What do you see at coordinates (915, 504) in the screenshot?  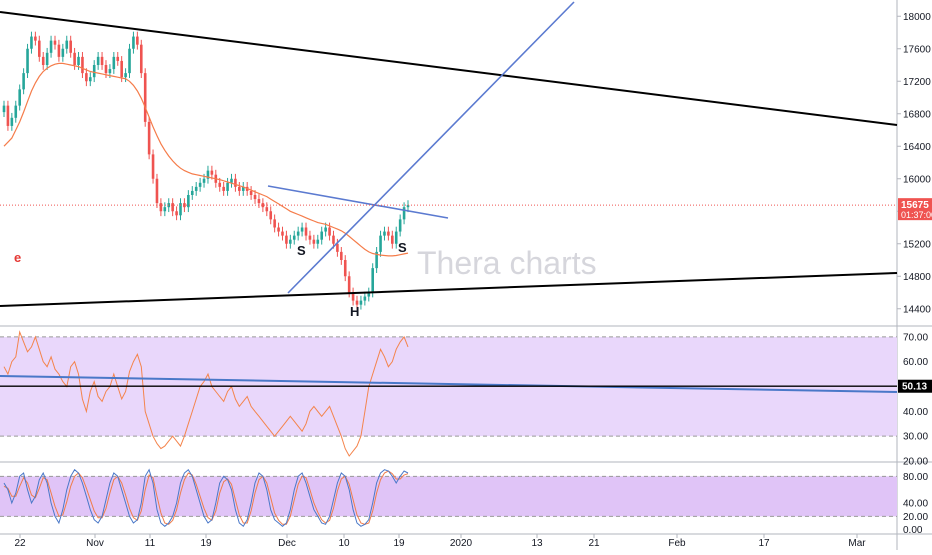 I see `stoch-axis: 80.00 40.00 20.00 0.00` at bounding box center [915, 504].